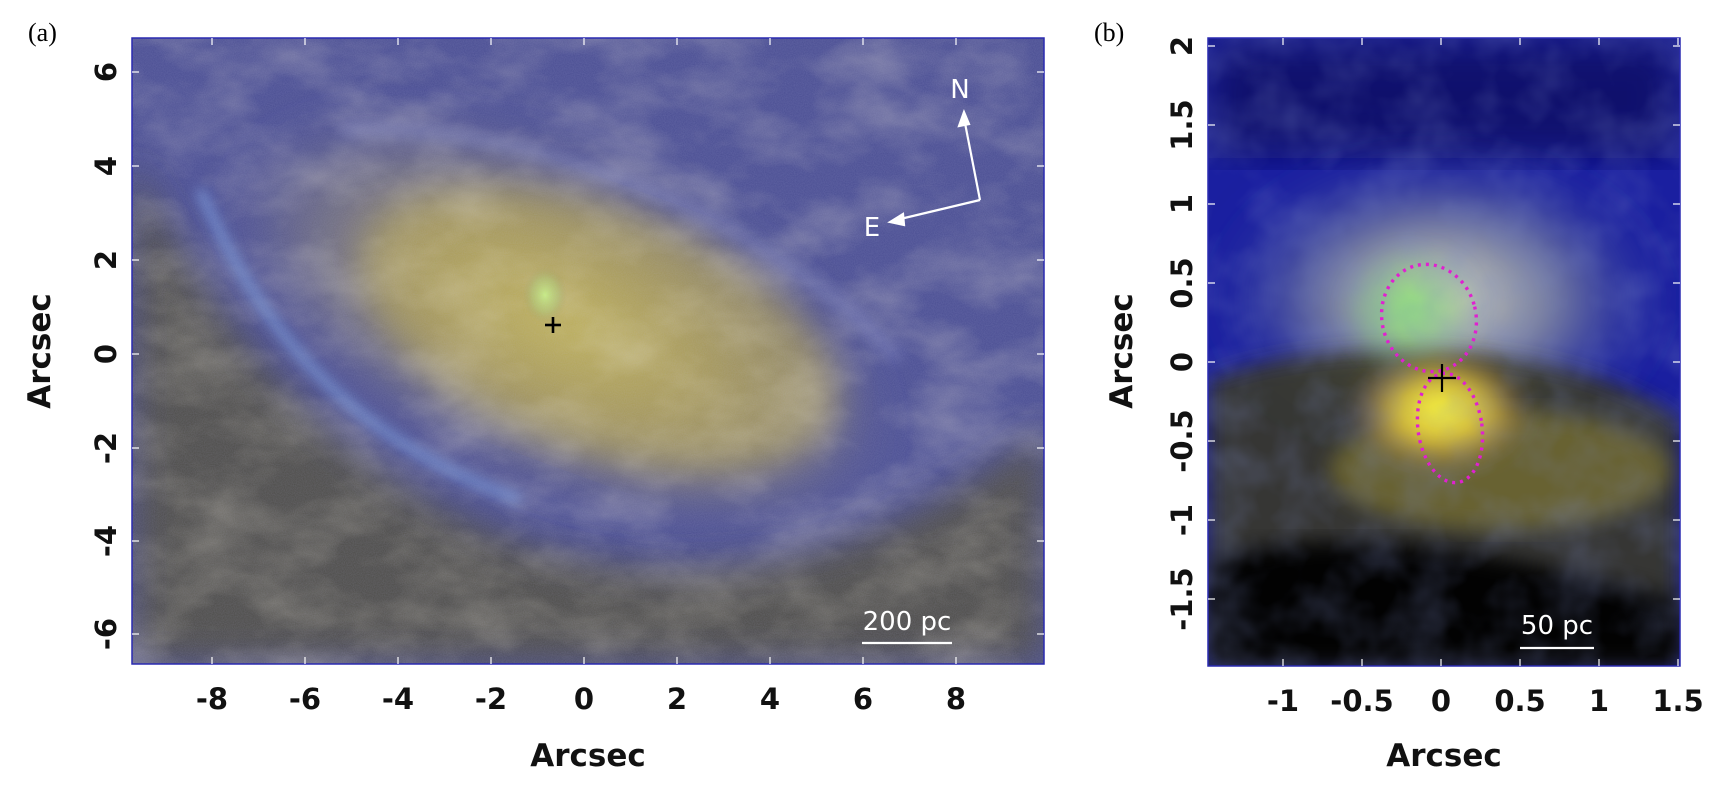  I want to click on y-tick-label: -0.5, so click(1182, 440).